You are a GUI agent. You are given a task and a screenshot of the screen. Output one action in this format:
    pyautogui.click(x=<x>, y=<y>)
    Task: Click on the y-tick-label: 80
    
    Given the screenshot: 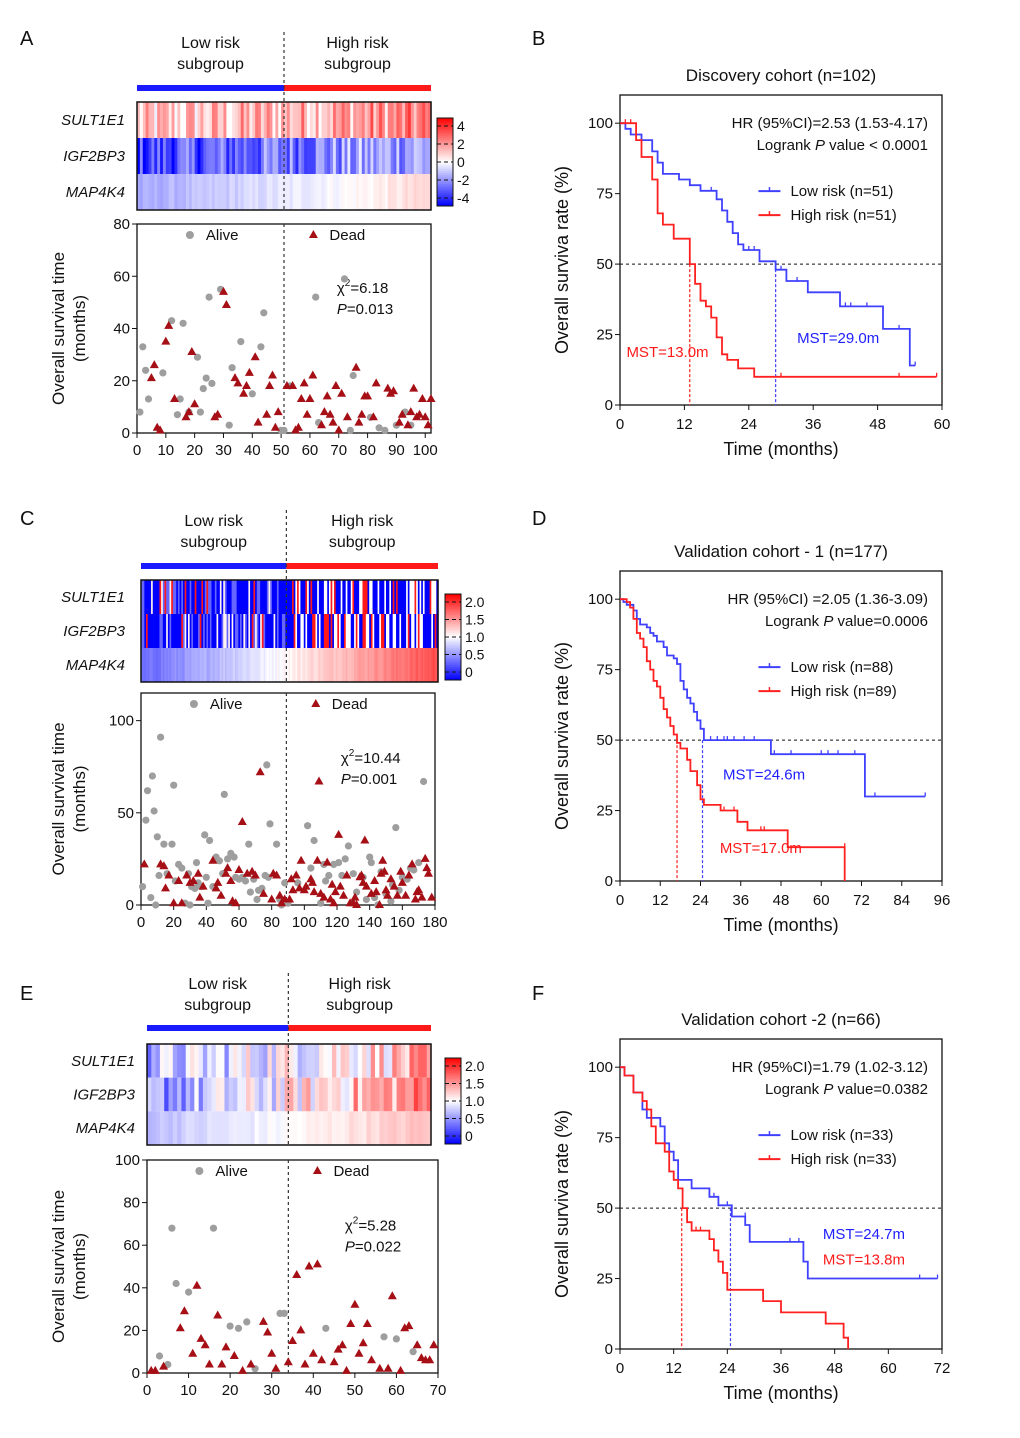 What is the action you would take?
    pyautogui.click(x=131, y=1203)
    